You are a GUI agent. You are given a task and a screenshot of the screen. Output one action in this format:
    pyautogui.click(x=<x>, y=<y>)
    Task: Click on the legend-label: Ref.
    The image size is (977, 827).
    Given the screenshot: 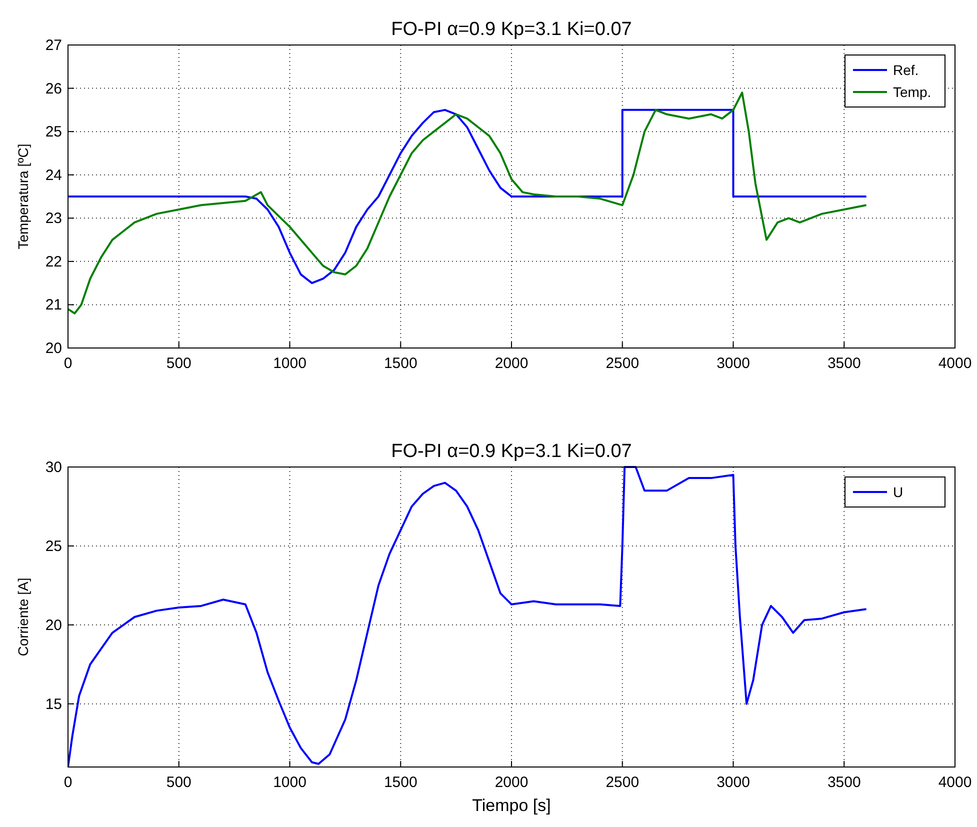 What is the action you would take?
    pyautogui.click(x=906, y=70)
    